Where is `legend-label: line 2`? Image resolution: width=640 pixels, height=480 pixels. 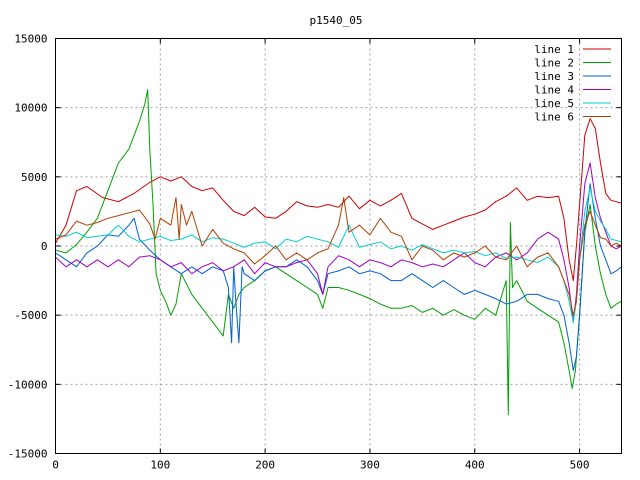
legend-label: line 2 is located at coordinates (554, 63).